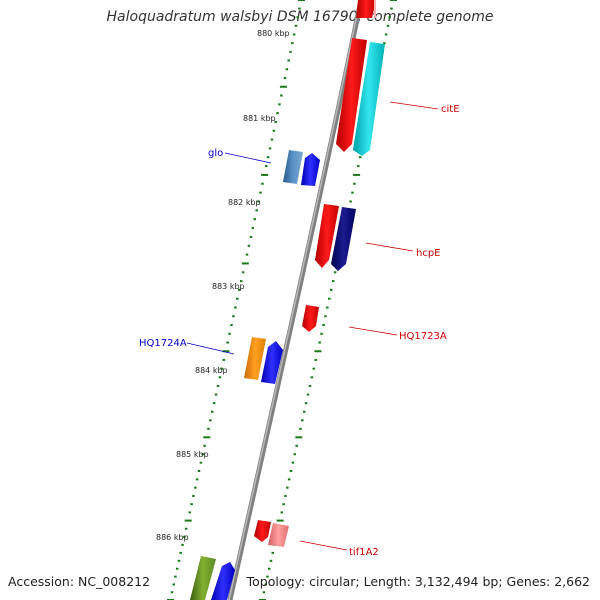  What do you see at coordinates (259, 118) in the screenshot?
I see `scale-label: 881 kbp` at bounding box center [259, 118].